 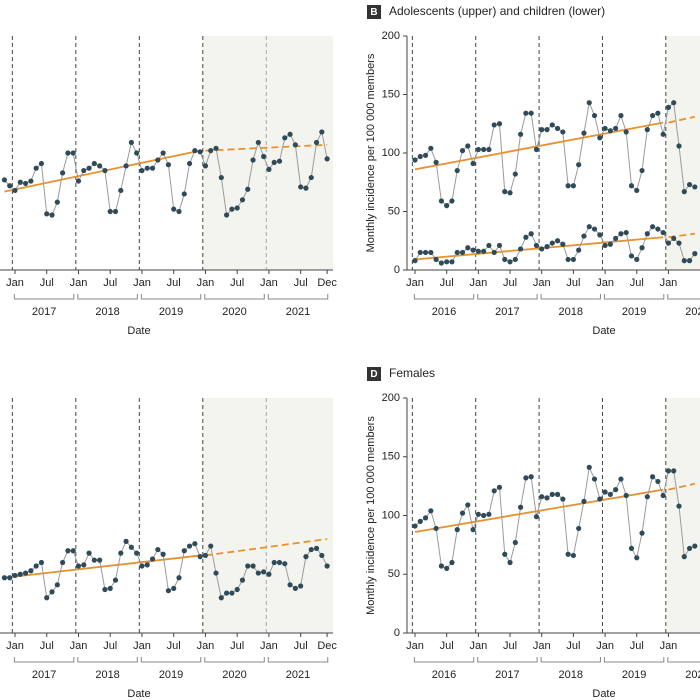 I want to click on series-line, so click(x=555, y=517).